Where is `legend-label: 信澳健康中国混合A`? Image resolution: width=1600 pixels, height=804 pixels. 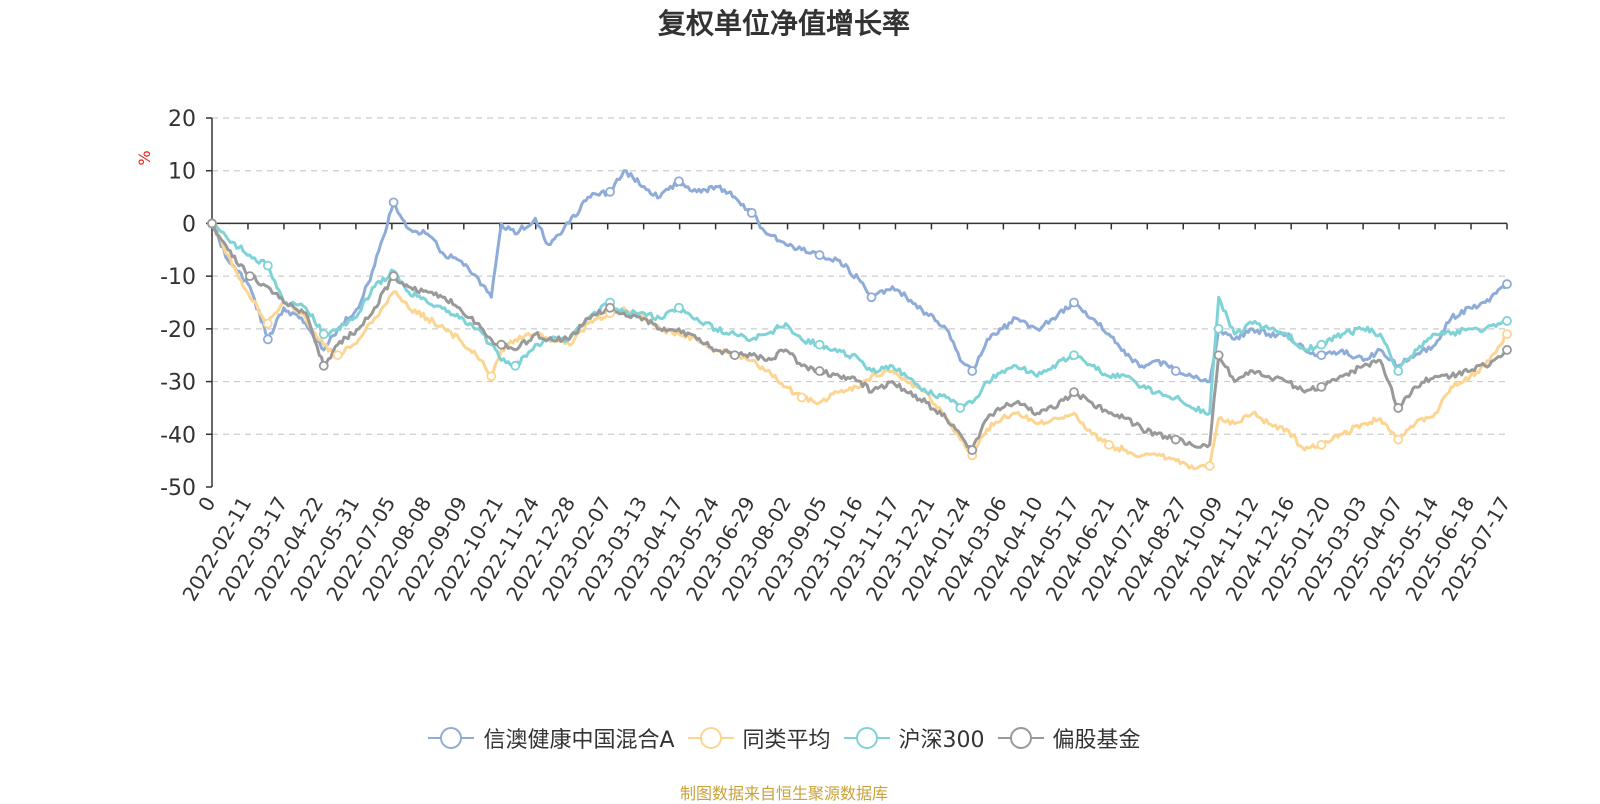
legend-label: 信澳健康中国混合A is located at coordinates (579, 740).